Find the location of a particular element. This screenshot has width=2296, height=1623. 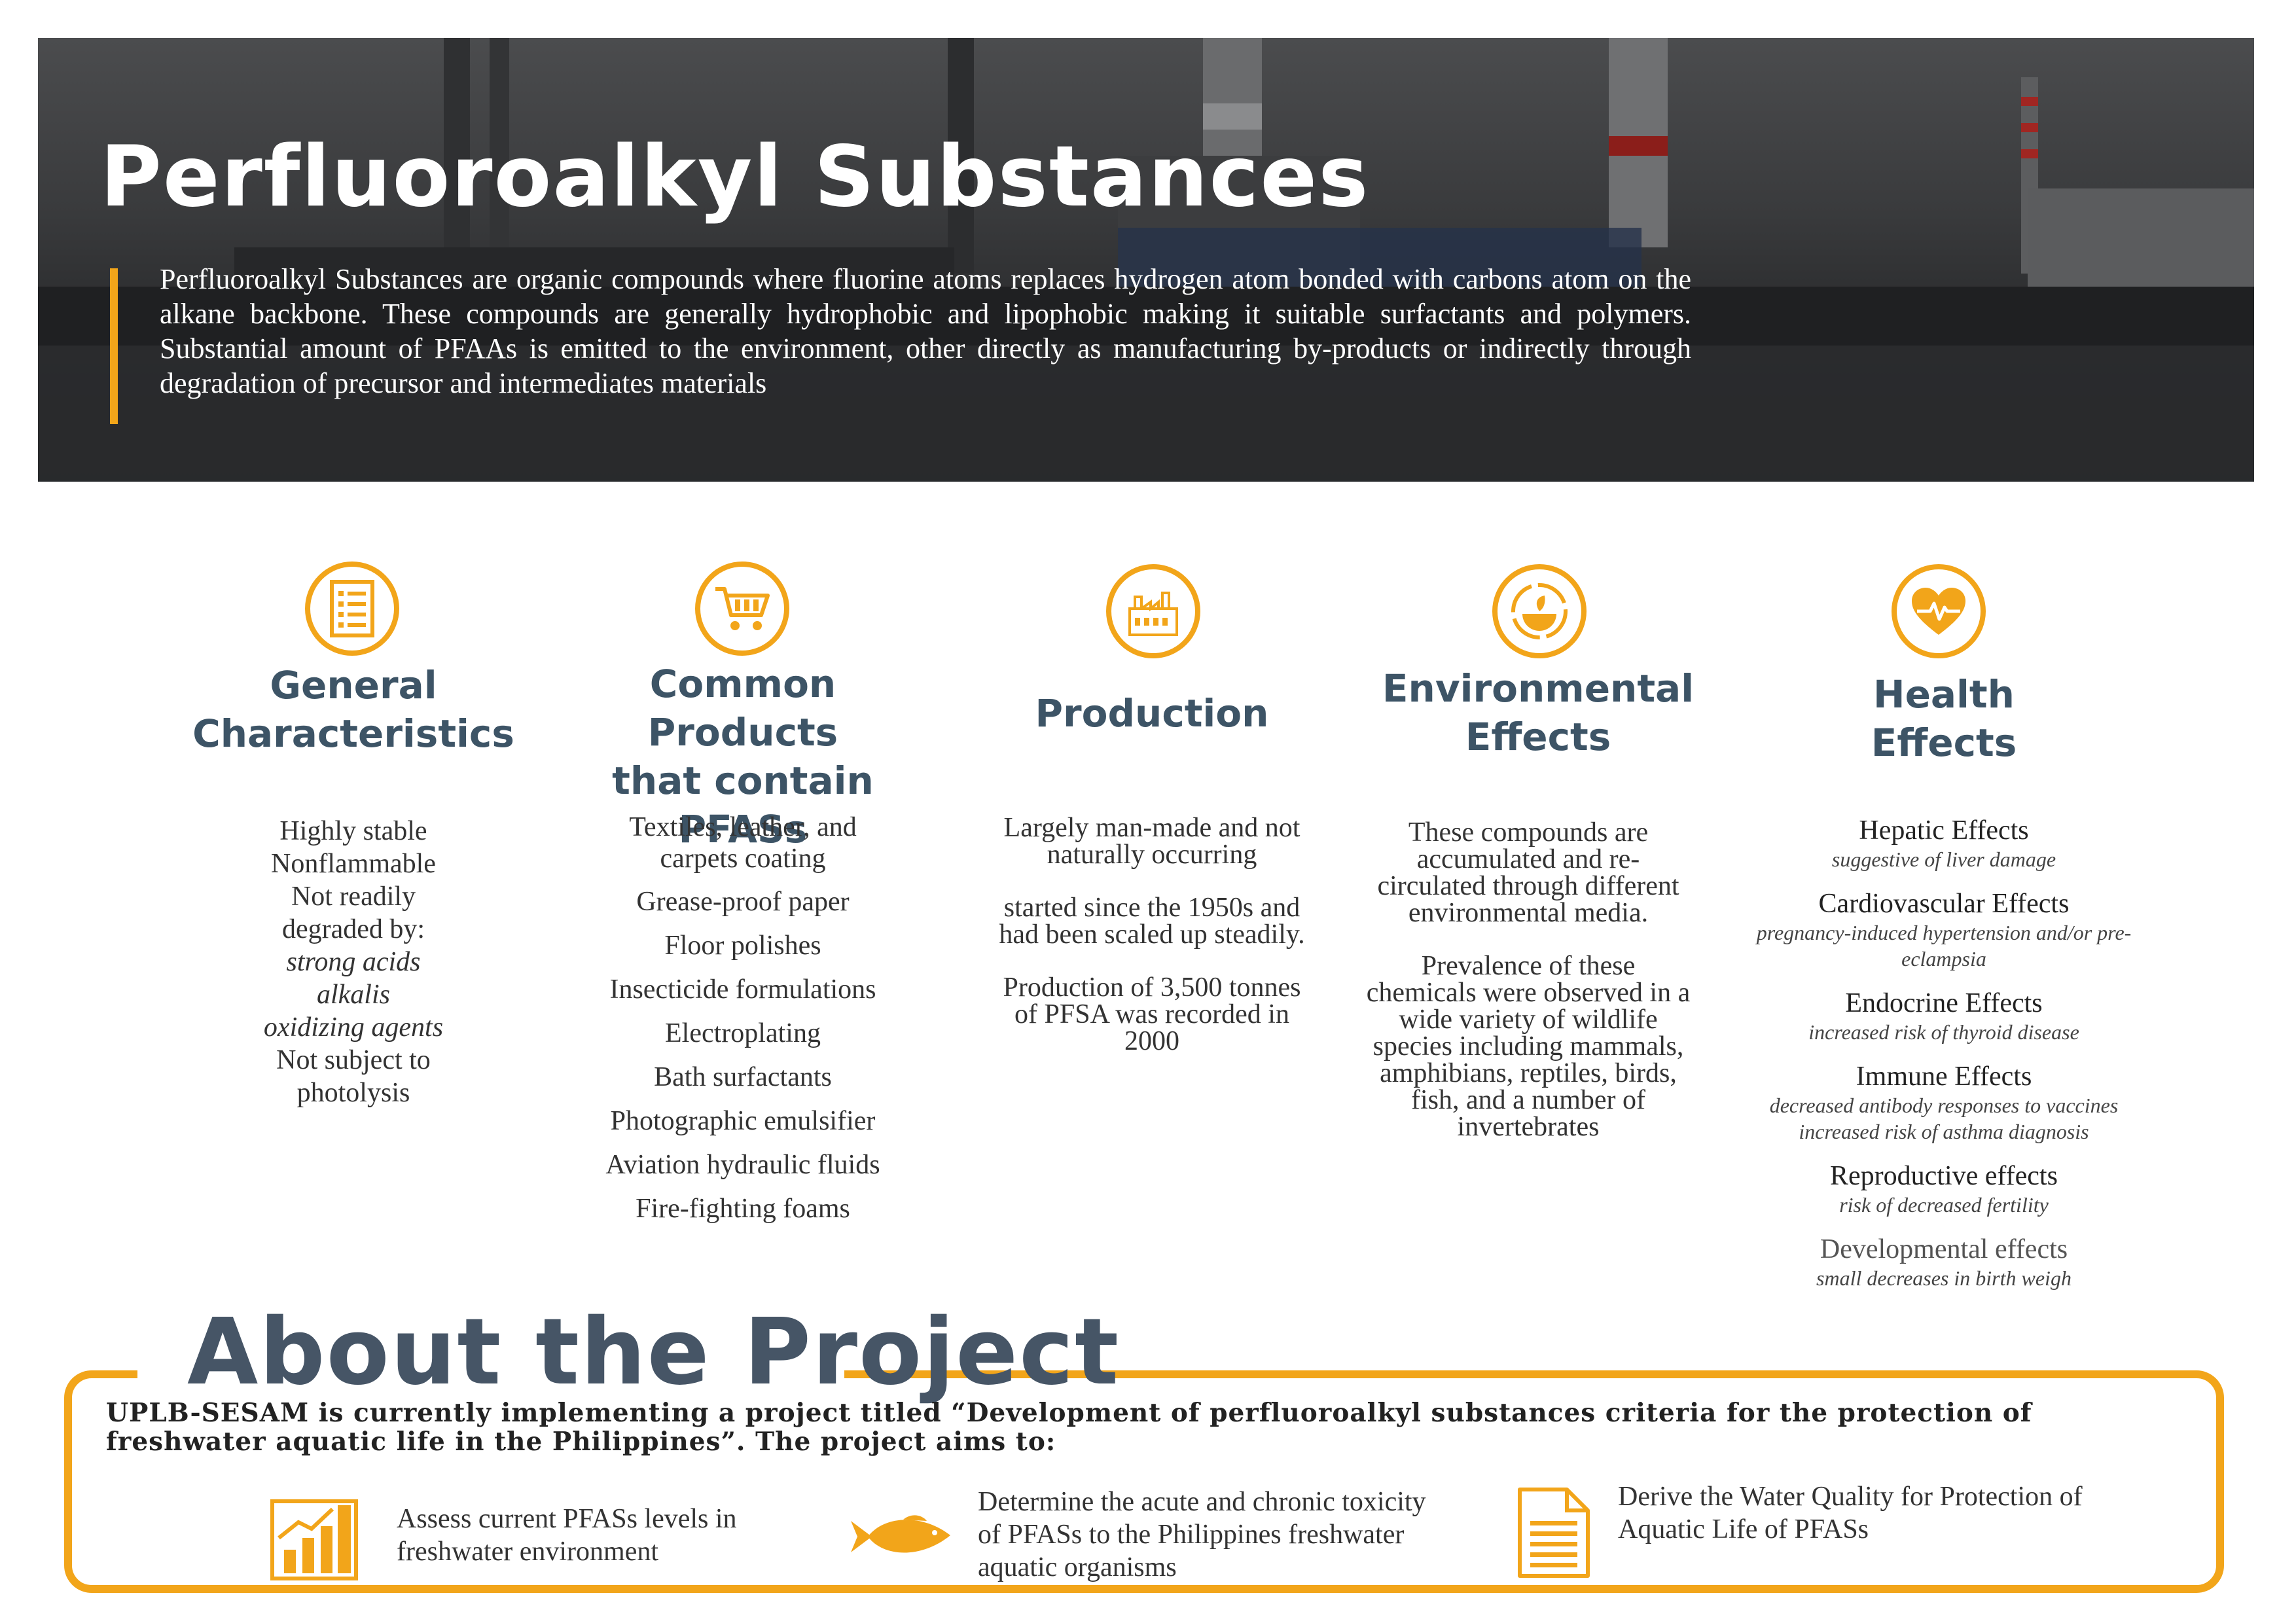

list-item: strong acids is located at coordinates (353, 962).